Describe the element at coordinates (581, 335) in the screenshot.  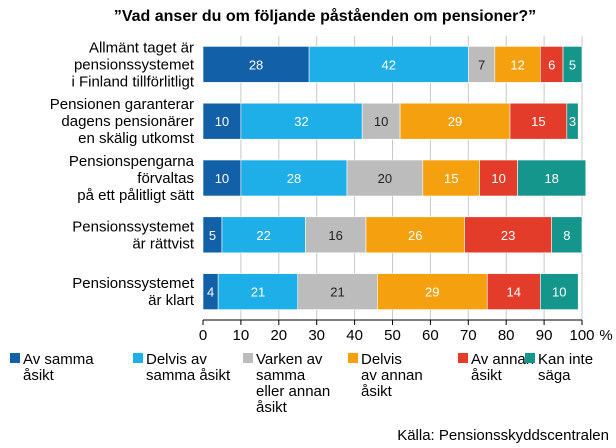
I see `x-tick-label: 100` at that location.